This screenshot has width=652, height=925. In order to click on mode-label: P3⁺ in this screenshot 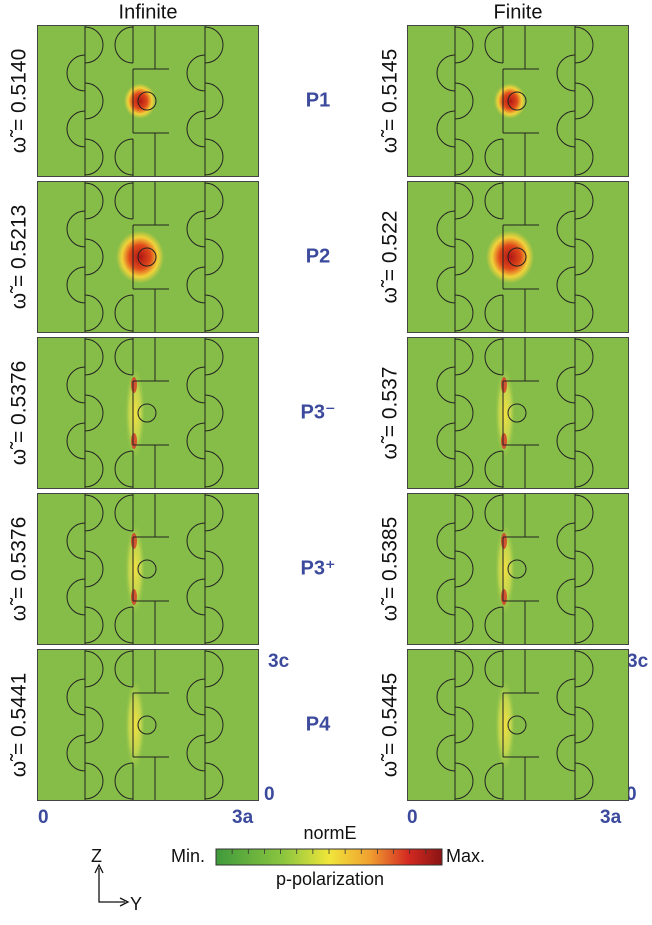, I will do `click(317, 568)`.